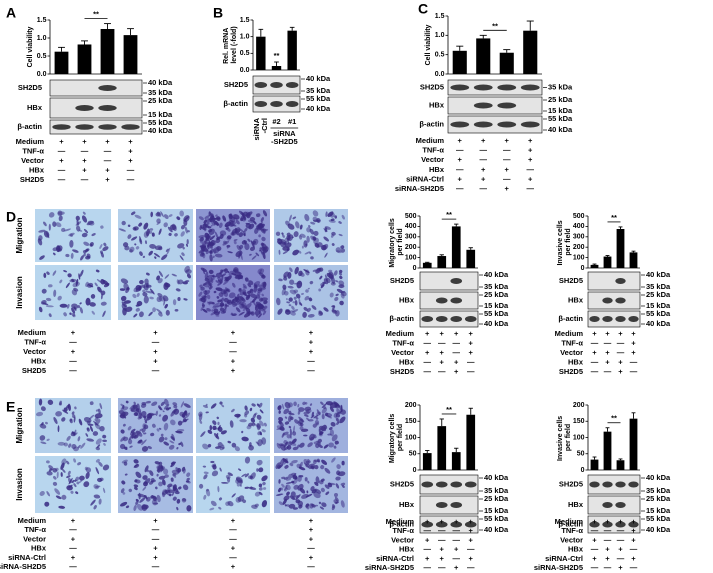 The height and width of the screenshot is (573, 713). I want to click on marker-label: 25 kDa, so click(496, 498).